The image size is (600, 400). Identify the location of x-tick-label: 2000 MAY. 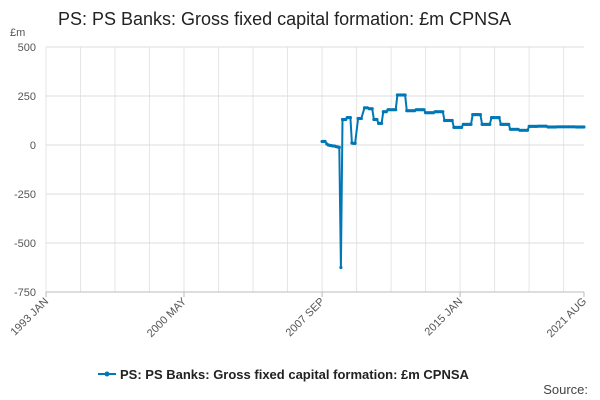
(167, 317).